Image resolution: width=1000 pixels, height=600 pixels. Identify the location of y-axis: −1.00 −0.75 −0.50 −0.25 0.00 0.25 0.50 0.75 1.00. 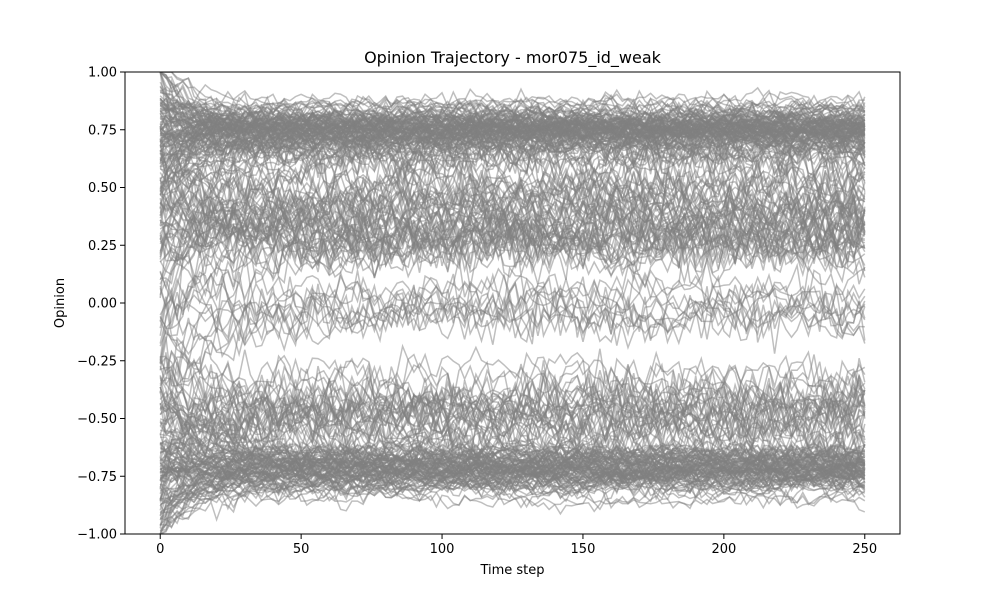
(101, 304).